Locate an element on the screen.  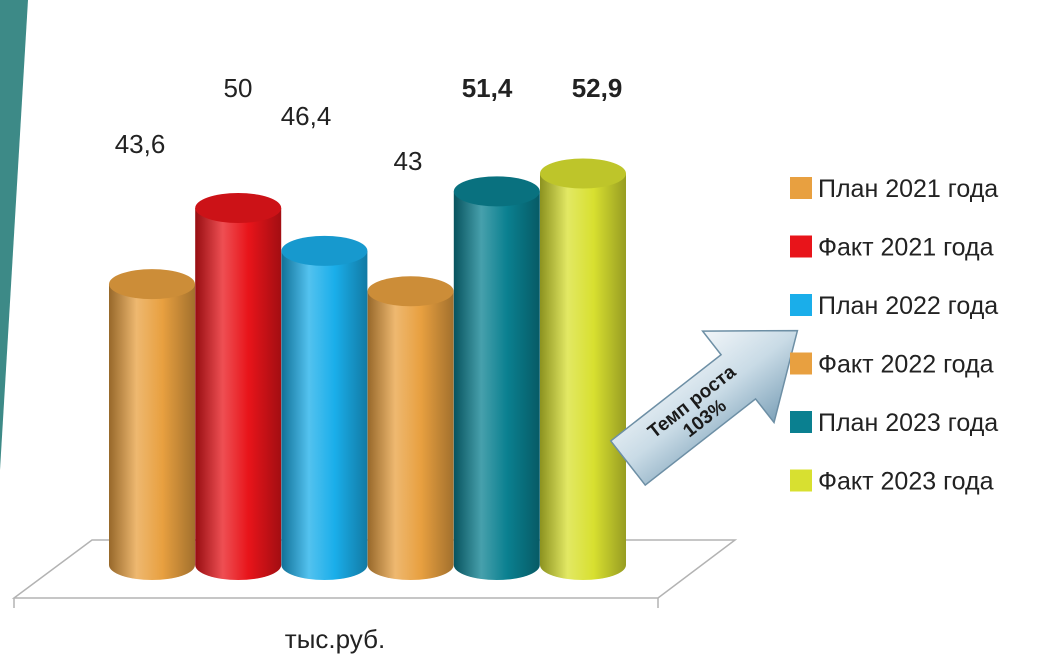
value-labels-group: 43,6 50 46,4 43 51,4 52,9 is located at coordinates (369, 124).